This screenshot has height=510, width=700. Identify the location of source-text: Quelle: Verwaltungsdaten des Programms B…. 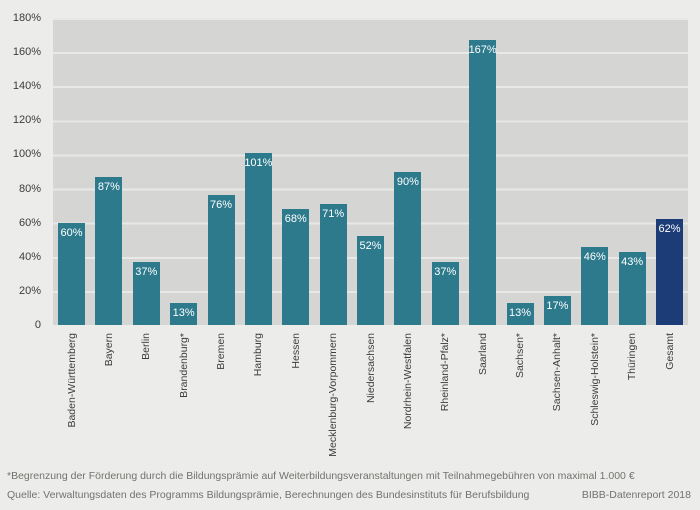
(268, 495).